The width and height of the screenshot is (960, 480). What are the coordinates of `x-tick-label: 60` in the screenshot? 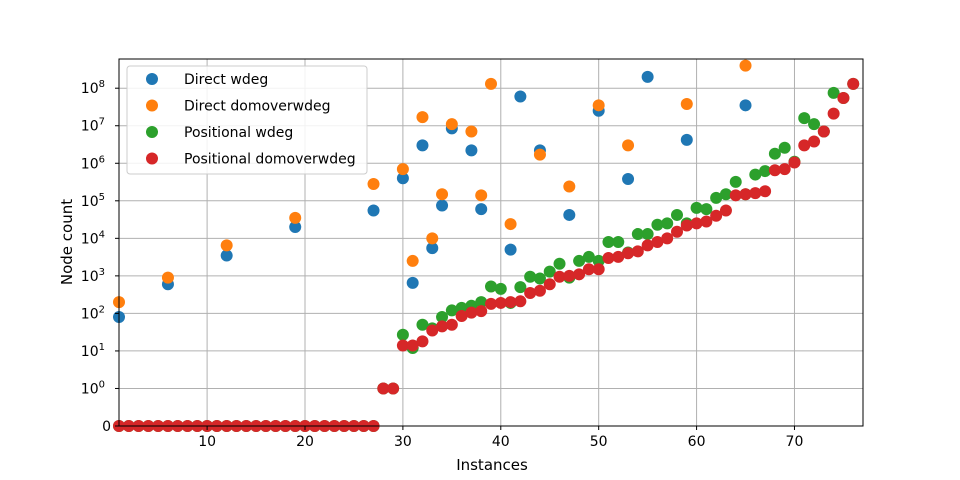 It's located at (697, 442).